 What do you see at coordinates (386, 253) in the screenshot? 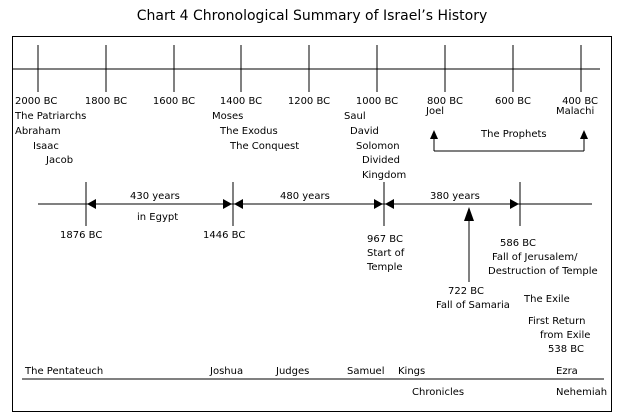
I see `temple-start-label: Start of` at bounding box center [386, 253].